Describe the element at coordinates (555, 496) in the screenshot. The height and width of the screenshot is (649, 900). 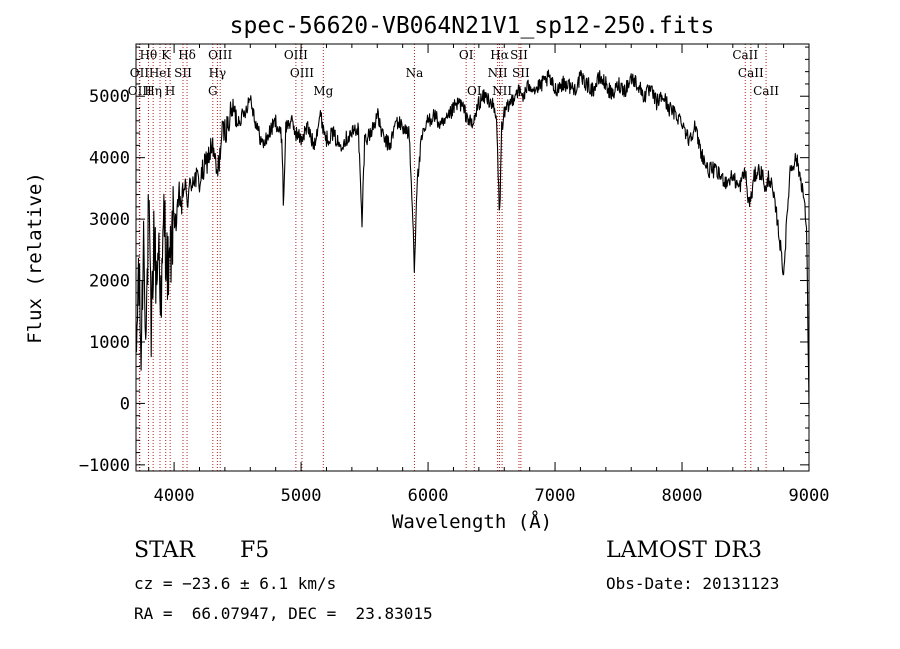
I see `x-tick-label: 7000` at that location.